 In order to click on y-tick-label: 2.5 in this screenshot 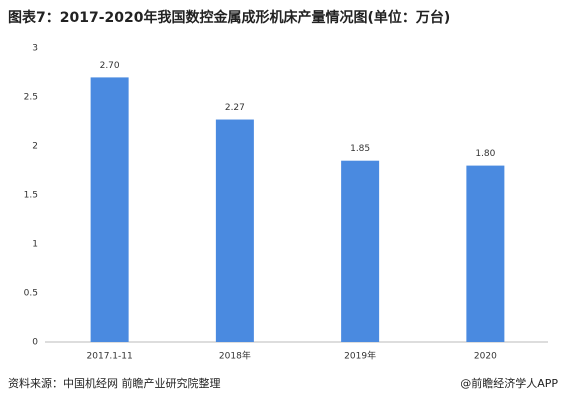, I will do `click(31, 98)`.